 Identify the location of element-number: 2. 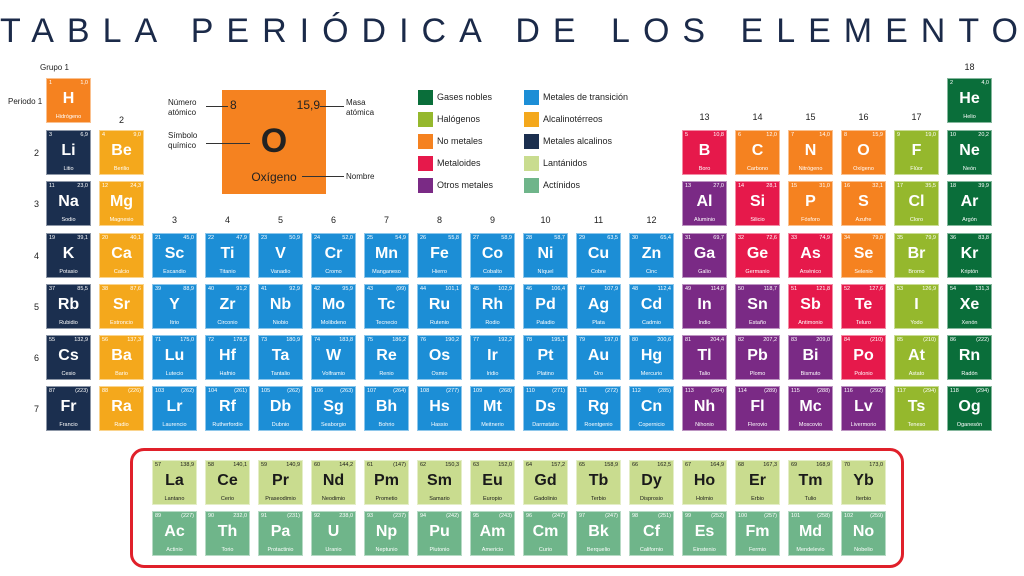
(952, 83).